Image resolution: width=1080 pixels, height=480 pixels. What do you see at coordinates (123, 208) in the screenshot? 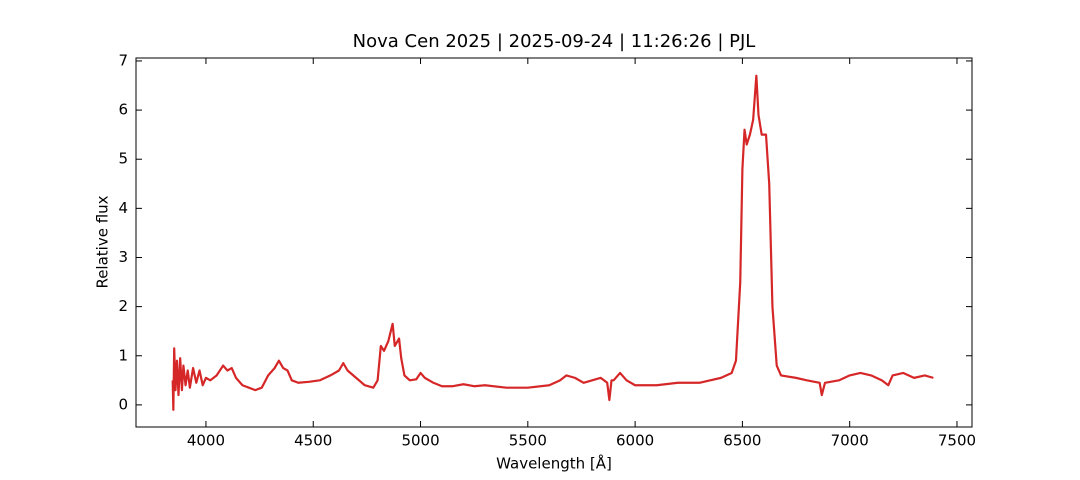
I see `y-tick-label: 4` at bounding box center [123, 208].